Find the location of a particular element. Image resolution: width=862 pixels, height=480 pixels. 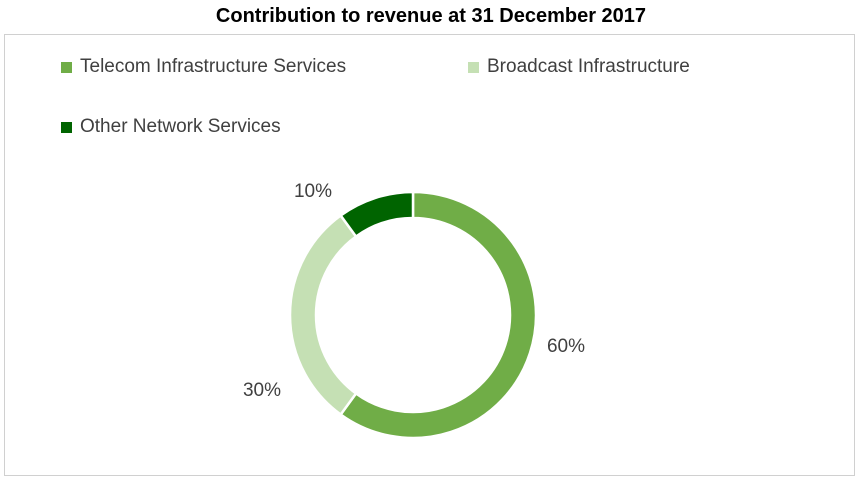

data-label-telecom: 60% is located at coordinates (566, 346).